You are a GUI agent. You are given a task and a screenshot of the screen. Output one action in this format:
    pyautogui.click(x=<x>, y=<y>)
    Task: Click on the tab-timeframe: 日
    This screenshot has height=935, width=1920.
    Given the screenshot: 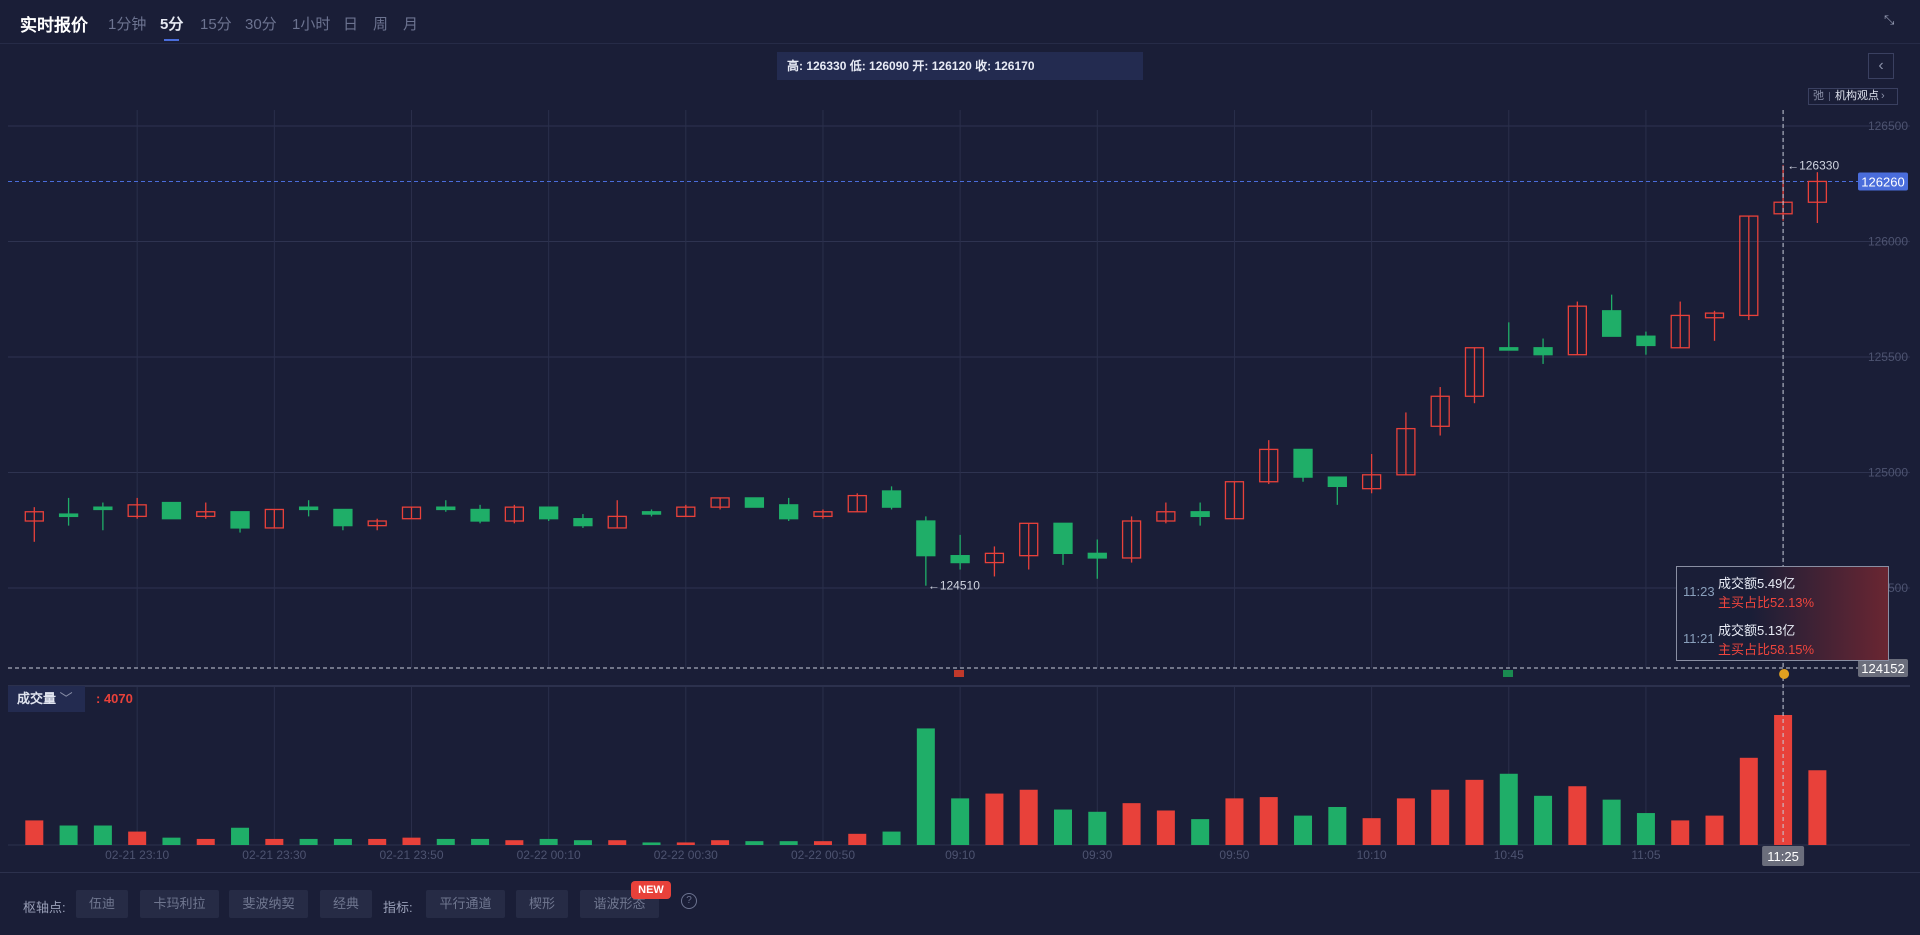 What is the action you would take?
    pyautogui.click(x=351, y=24)
    